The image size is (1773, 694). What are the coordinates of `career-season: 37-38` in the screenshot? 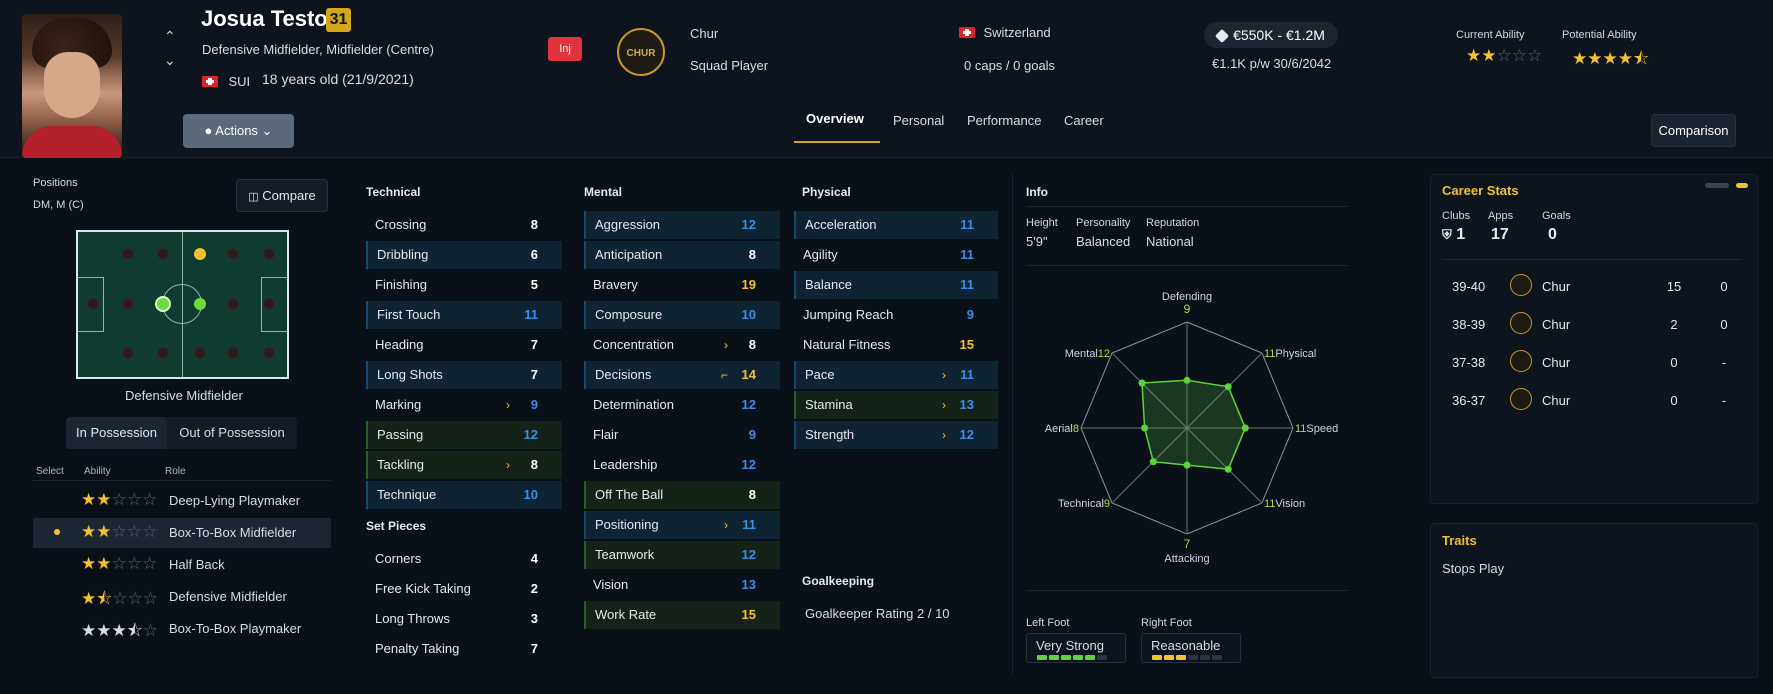 It's located at (1469, 362).